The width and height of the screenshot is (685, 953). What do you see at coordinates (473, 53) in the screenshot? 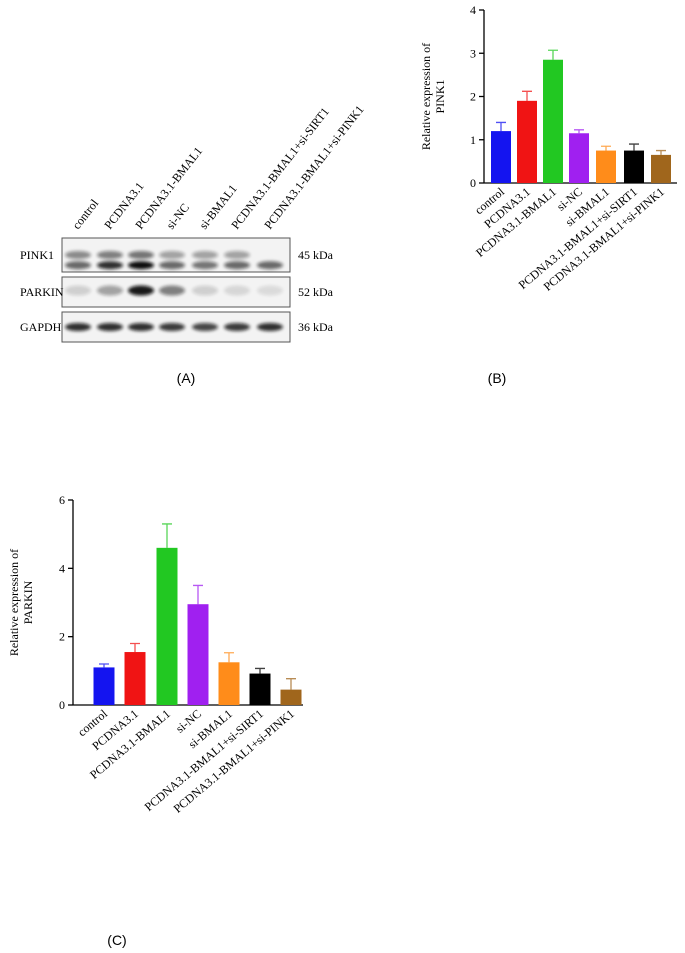
I see `y-tick-label: 3` at bounding box center [473, 53].